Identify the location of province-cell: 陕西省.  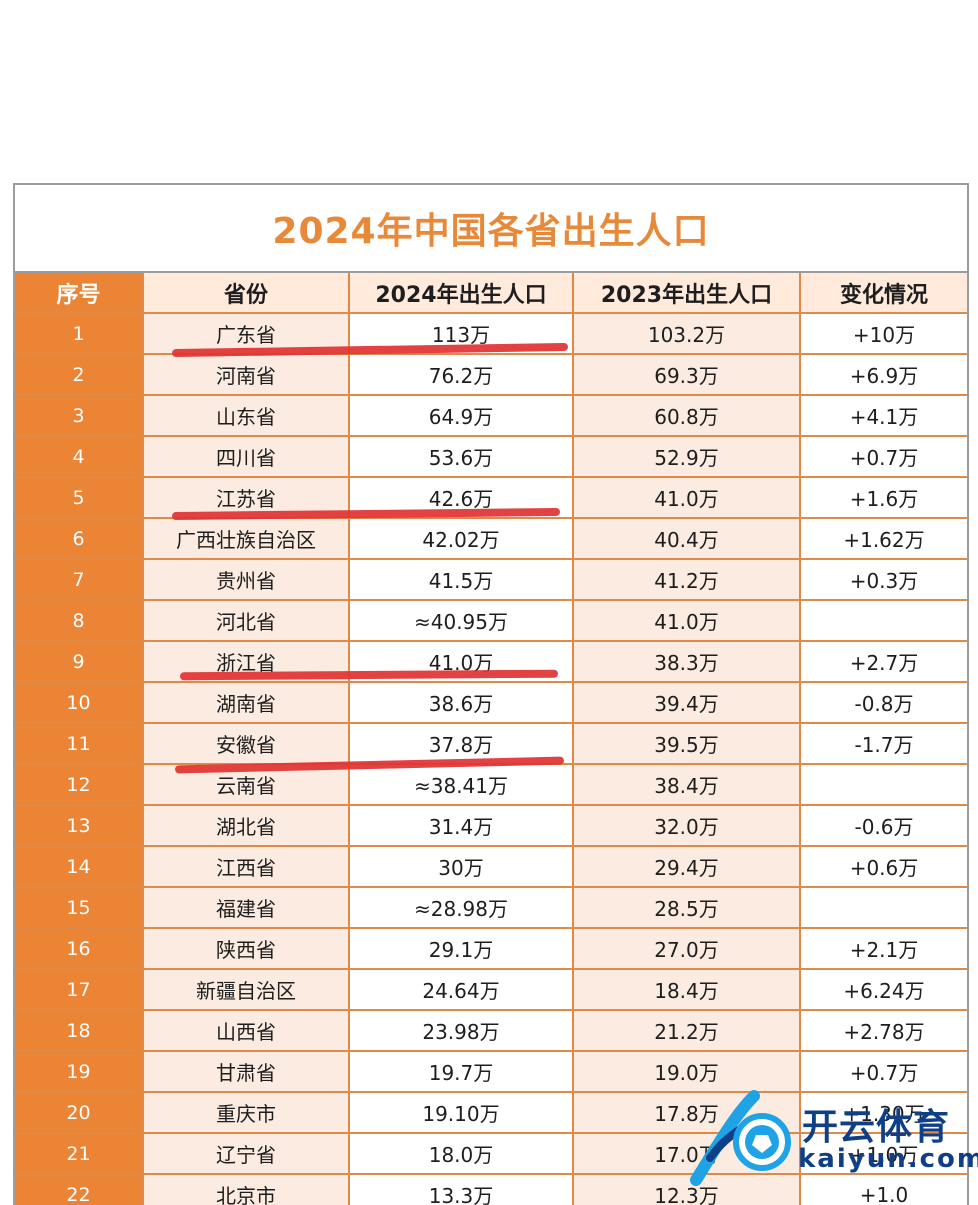
(245, 949).